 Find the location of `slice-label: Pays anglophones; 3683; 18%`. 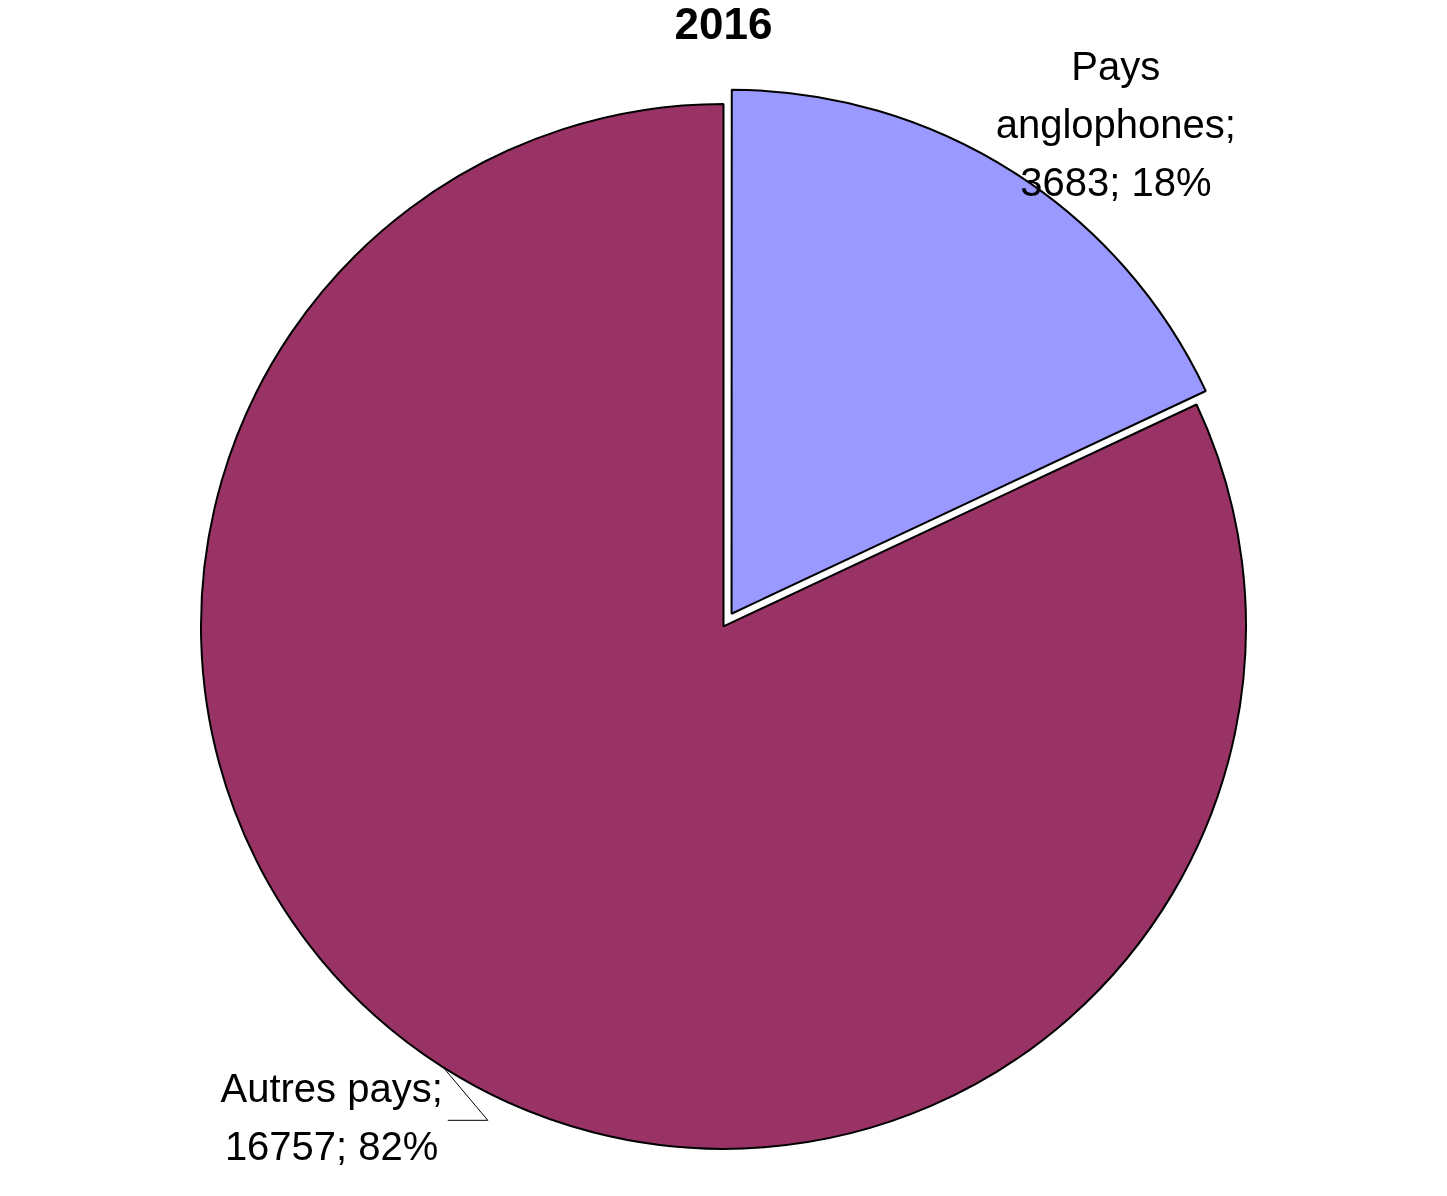

slice-label: Pays anglophones; 3683; 18% is located at coordinates (1115, 124).